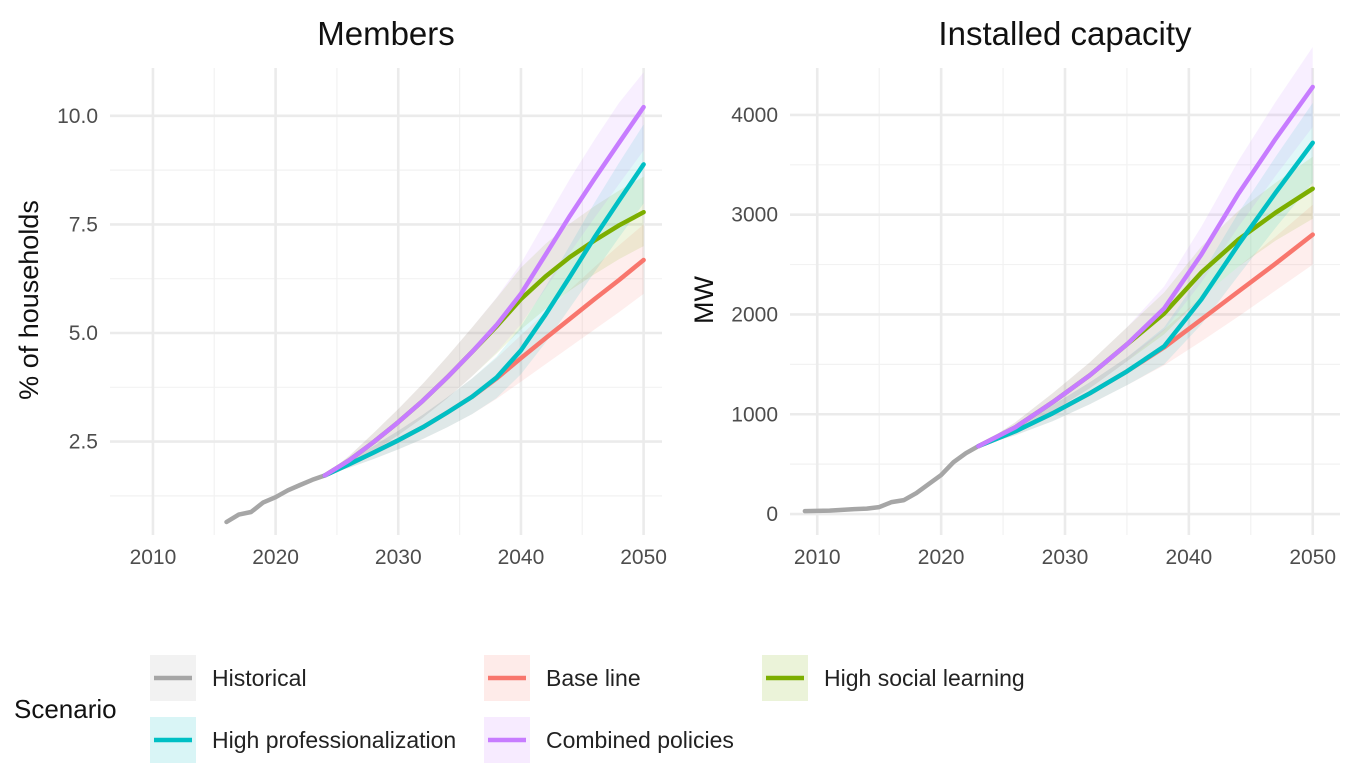 Image resolution: width=1353 pixels, height=779 pixels. What do you see at coordinates (754, 414) in the screenshot?
I see `y-tick-label: 1000` at bounding box center [754, 414].